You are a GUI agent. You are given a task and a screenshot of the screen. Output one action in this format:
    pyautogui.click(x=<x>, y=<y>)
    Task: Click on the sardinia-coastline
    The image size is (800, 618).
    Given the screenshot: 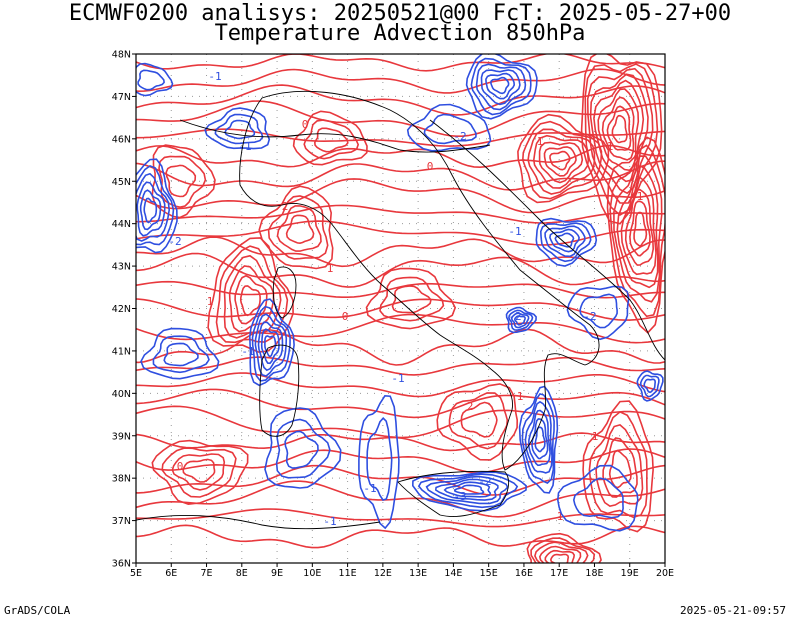 What is the action you would take?
    pyautogui.click(x=279, y=390)
    